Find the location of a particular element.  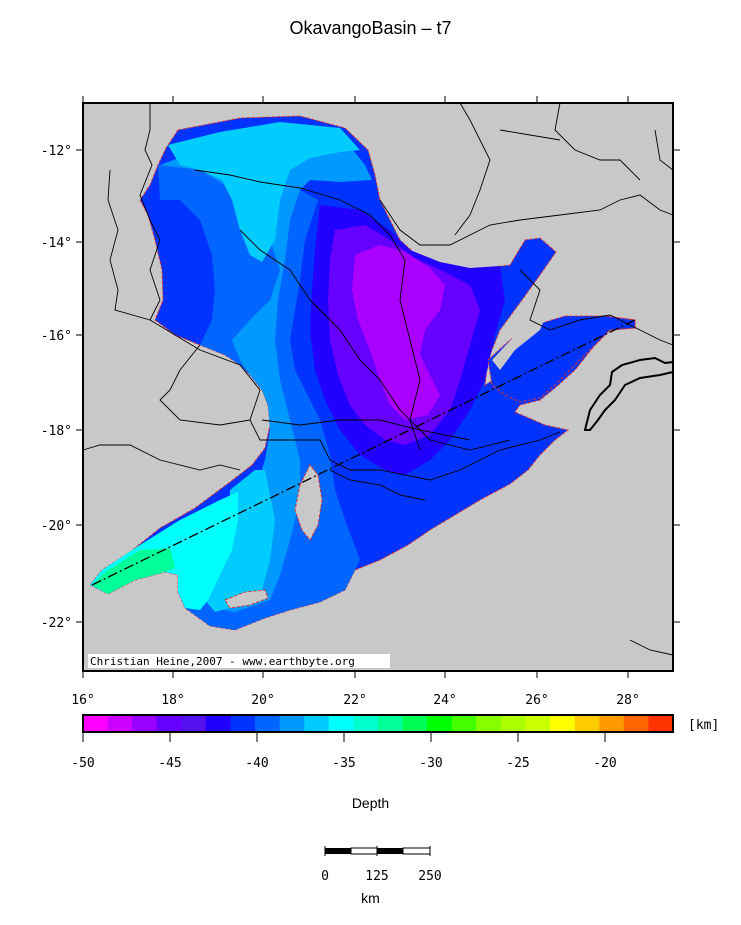

basin-hole-island is located at coordinates (308, 502).